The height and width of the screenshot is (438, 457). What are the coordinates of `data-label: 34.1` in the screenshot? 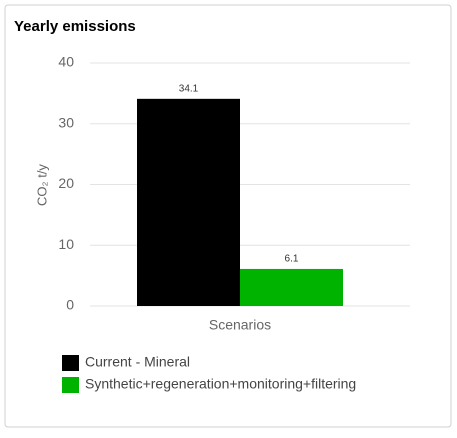 It's located at (189, 88).